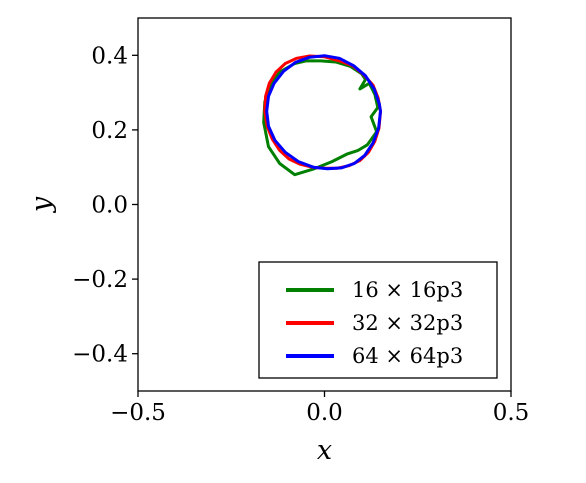 The width and height of the screenshot is (586, 483). What do you see at coordinates (109, 131) in the screenshot?
I see `y-tick-label: 0.2` at bounding box center [109, 131].